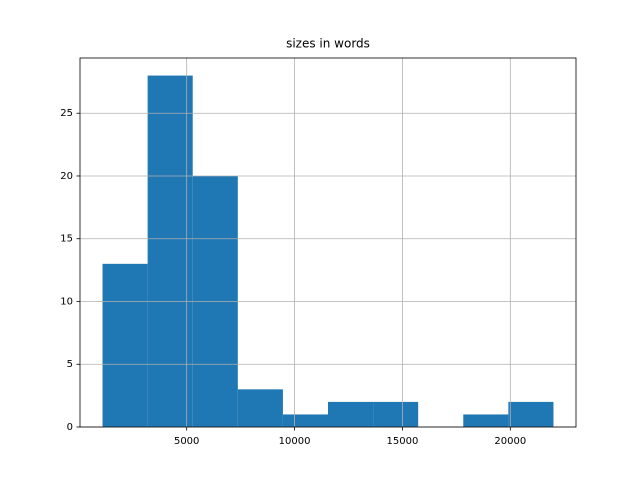  What do you see at coordinates (510, 441) in the screenshot?
I see `x-tick-label: 20000` at bounding box center [510, 441].